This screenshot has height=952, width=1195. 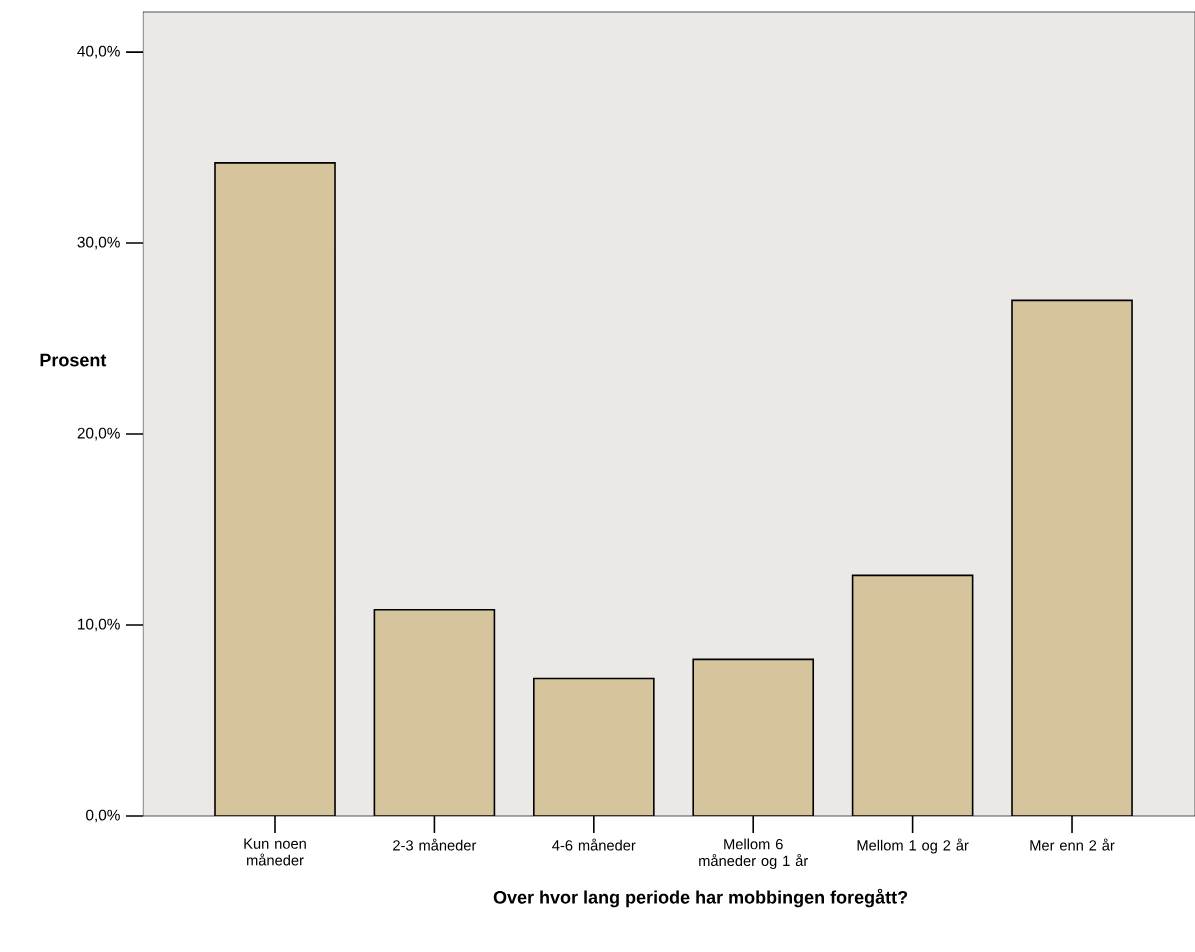 I want to click on x-tick-label: Mer enn 2 år, so click(x=1072, y=844).